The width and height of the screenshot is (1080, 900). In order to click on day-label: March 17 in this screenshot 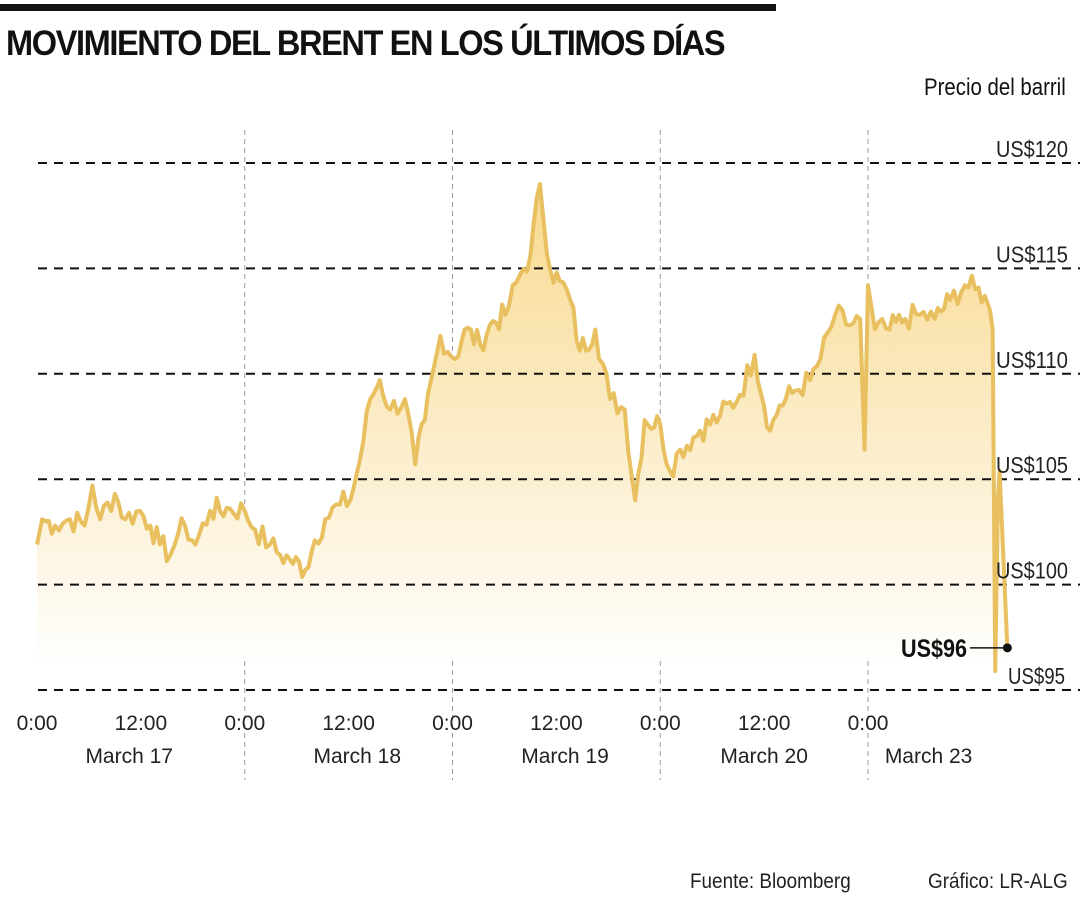, I will do `click(129, 756)`.